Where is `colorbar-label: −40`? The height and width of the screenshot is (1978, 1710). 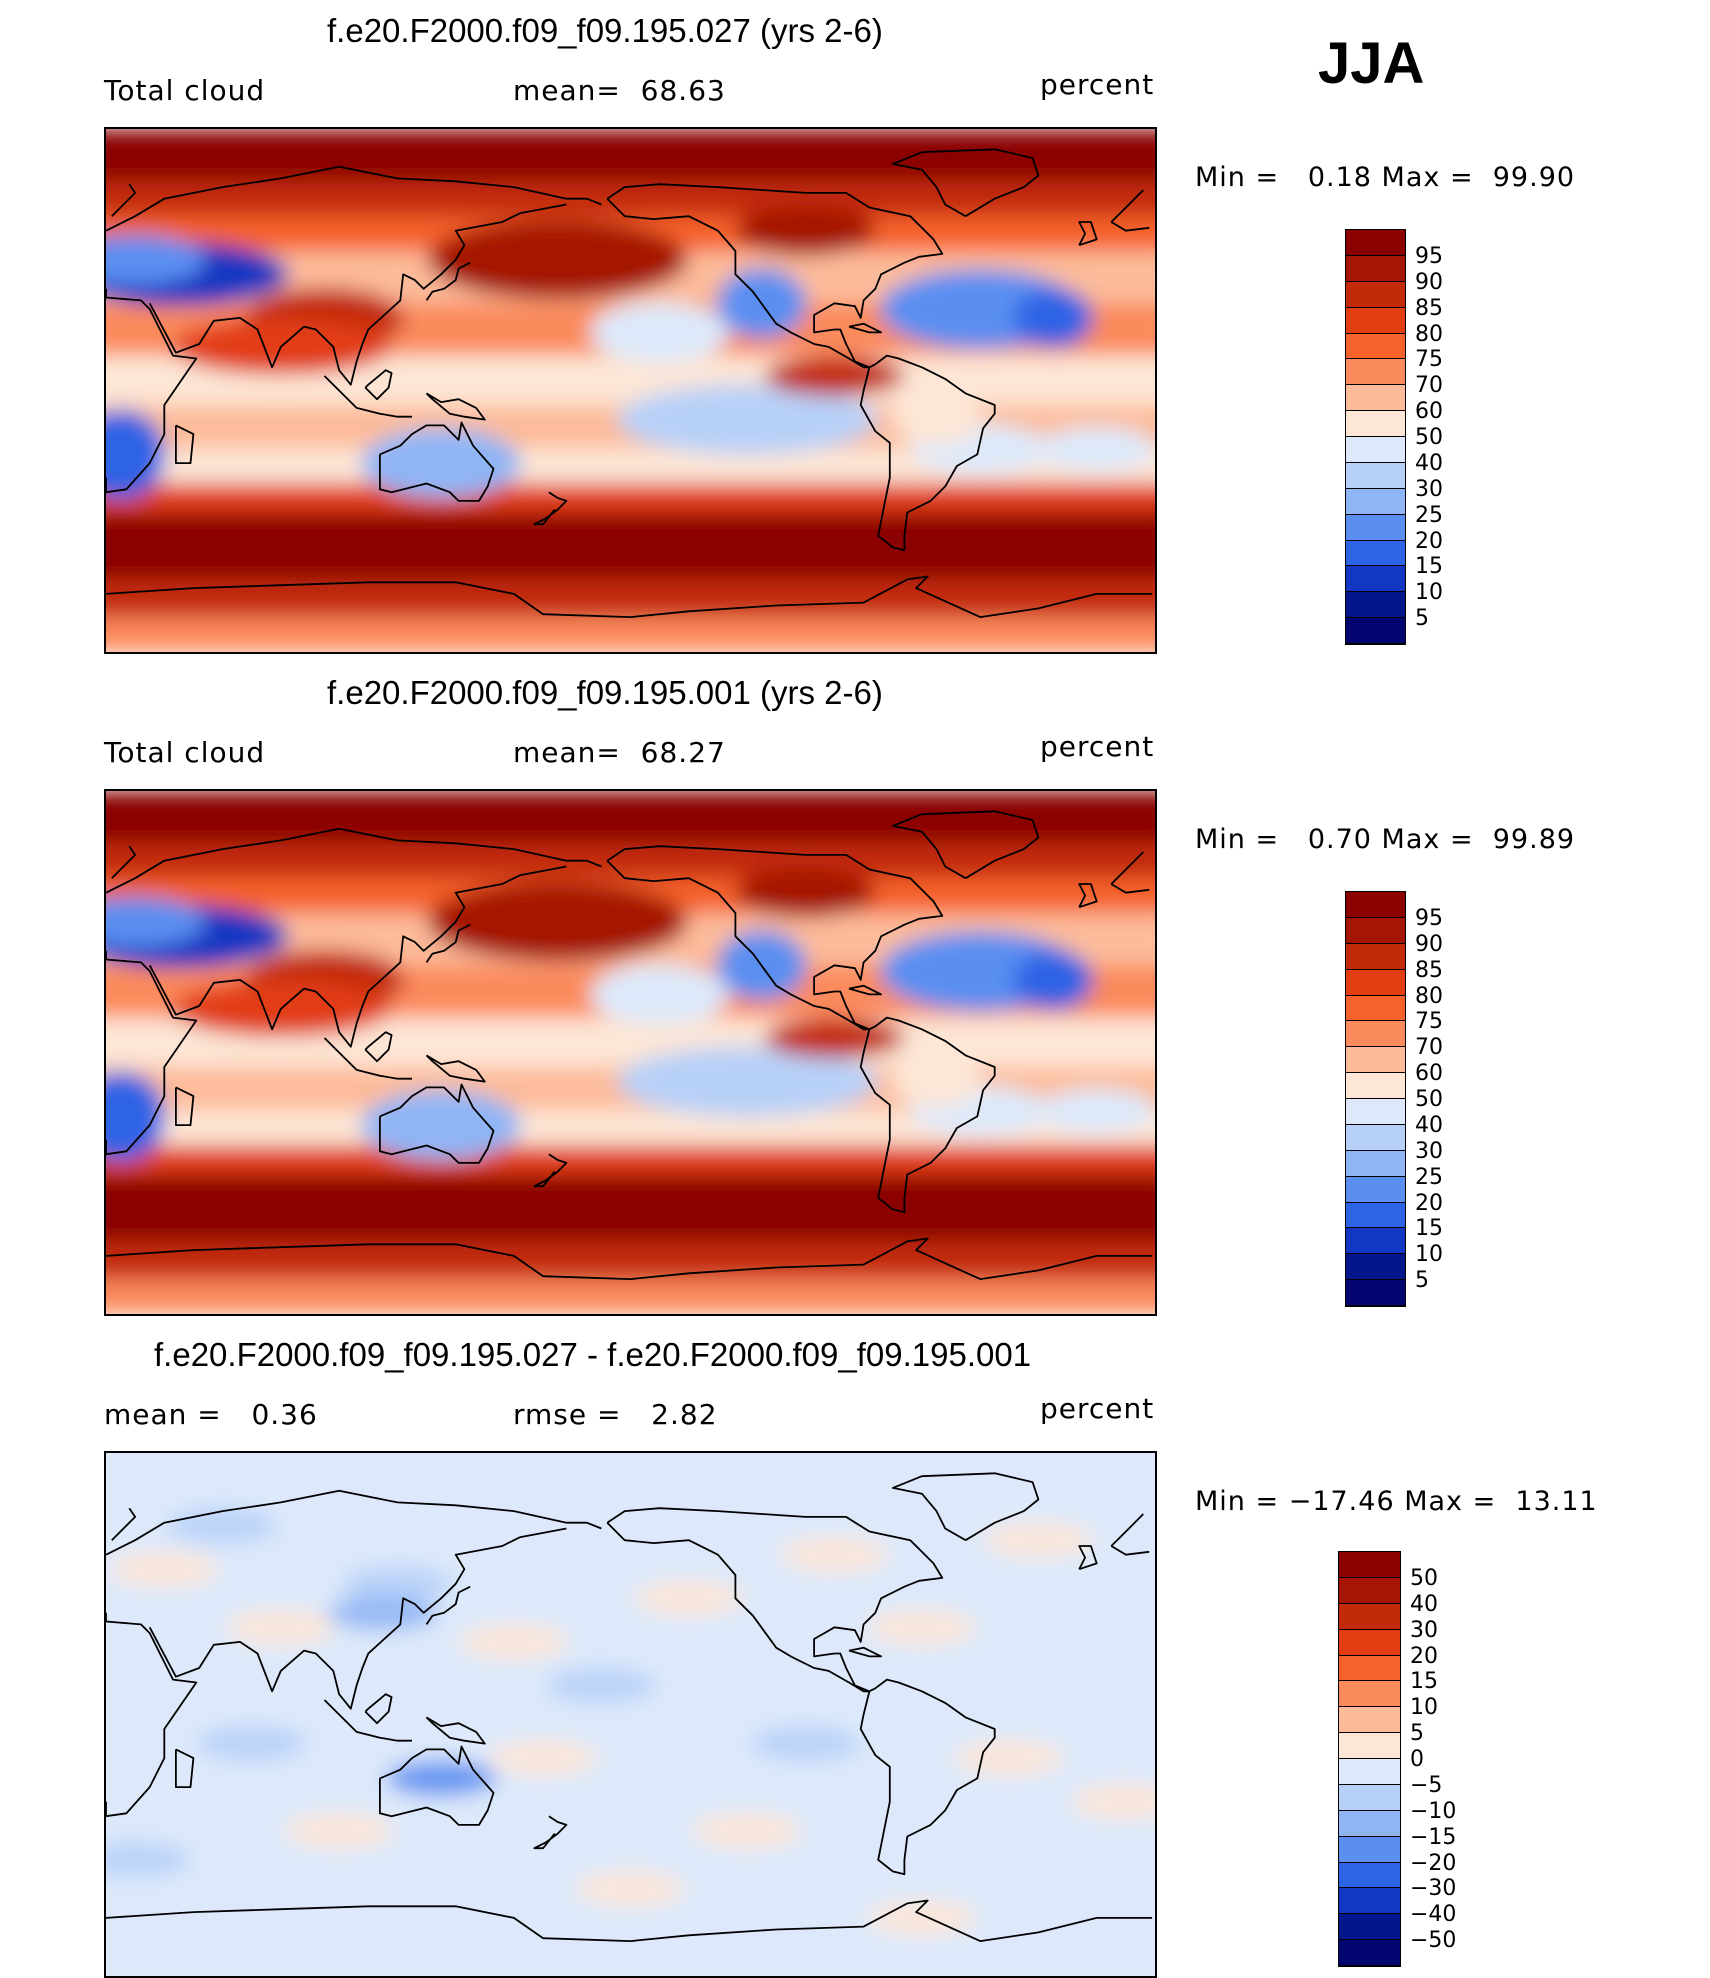 colorbar-label: −40 is located at coordinates (1433, 1915).